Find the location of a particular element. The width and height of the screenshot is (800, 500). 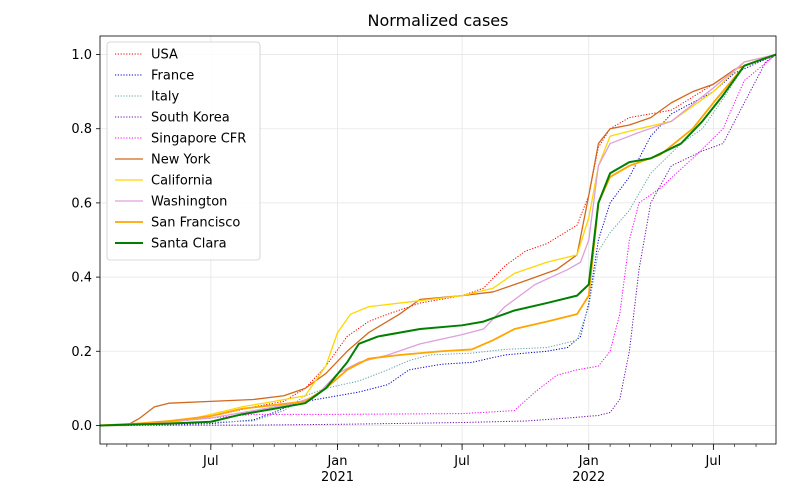

y-axis: 0.0 0.2 0.4 0.6 0.8 1.0 is located at coordinates (85, 241).